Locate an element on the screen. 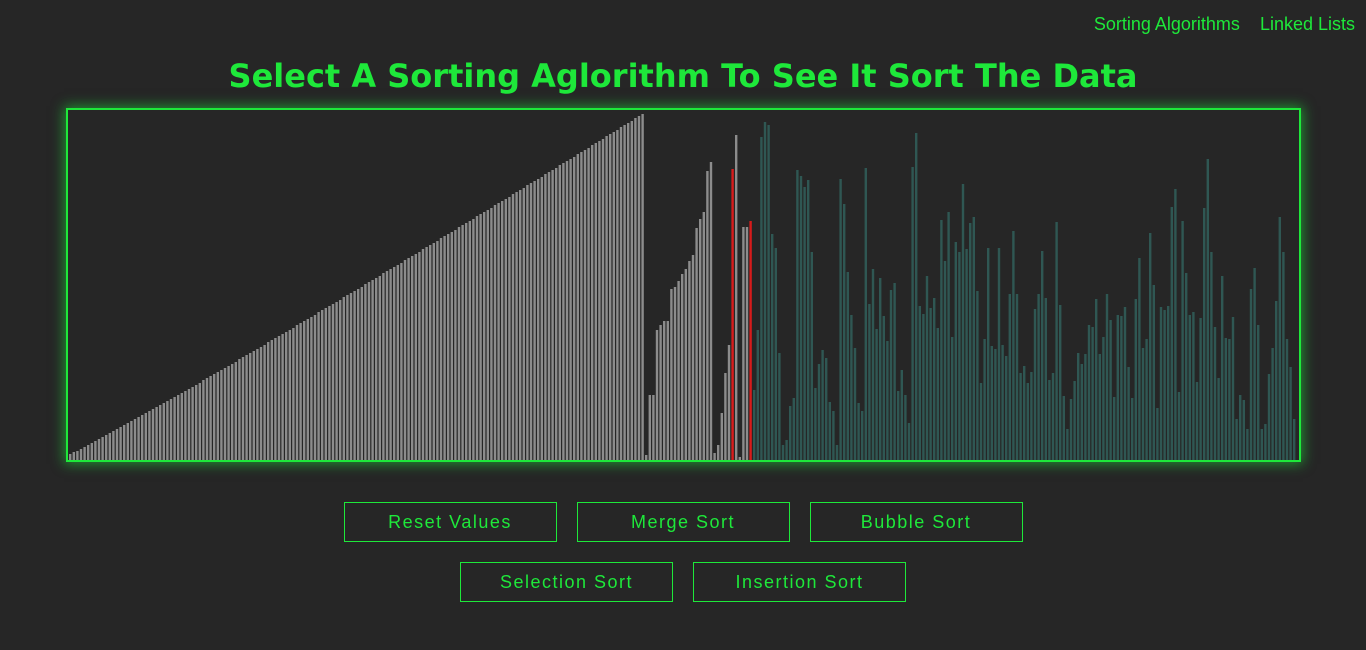 This screenshot has height=650, width=1366. nav-link-sorting-algorithms: Sorting Algorithms is located at coordinates (1166, 24).